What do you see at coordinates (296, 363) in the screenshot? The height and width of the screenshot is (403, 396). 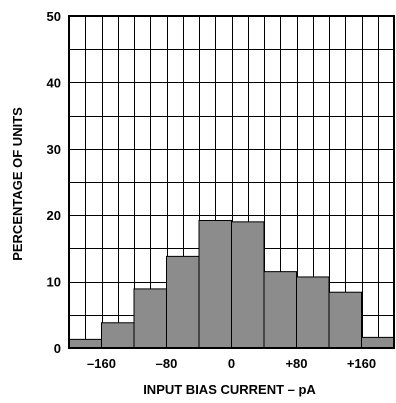 I see `x-tick-label: +80` at bounding box center [296, 363].